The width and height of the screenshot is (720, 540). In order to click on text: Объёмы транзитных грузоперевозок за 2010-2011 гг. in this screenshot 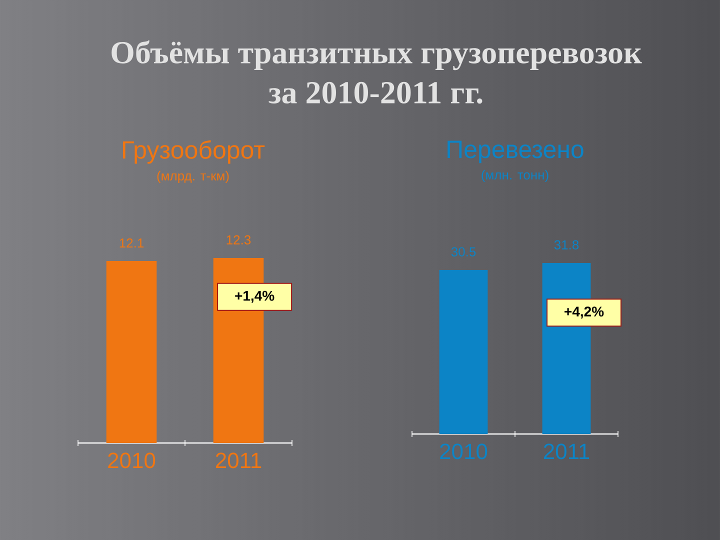, I will do `click(377, 72)`.